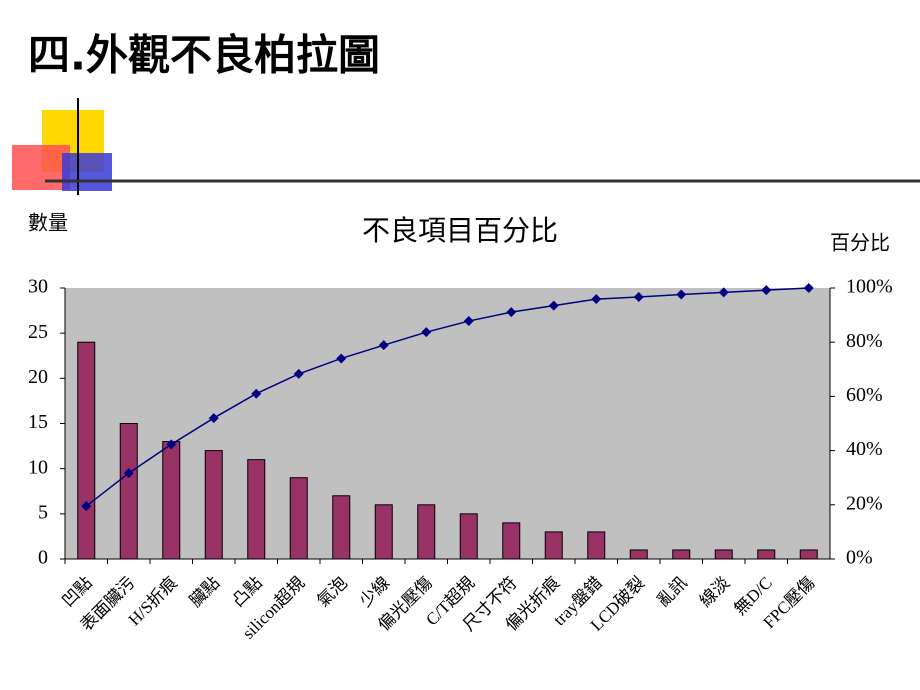  What do you see at coordinates (76, 591) in the screenshot?
I see `x-tick-label: 凹點` at bounding box center [76, 591].